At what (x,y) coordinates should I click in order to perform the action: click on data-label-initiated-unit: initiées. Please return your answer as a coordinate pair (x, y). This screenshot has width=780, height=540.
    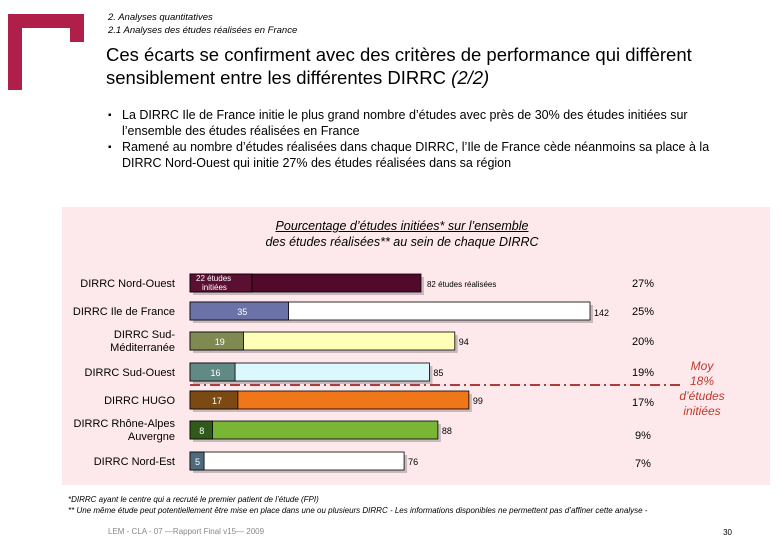
    Looking at the image, I should click on (214, 287).